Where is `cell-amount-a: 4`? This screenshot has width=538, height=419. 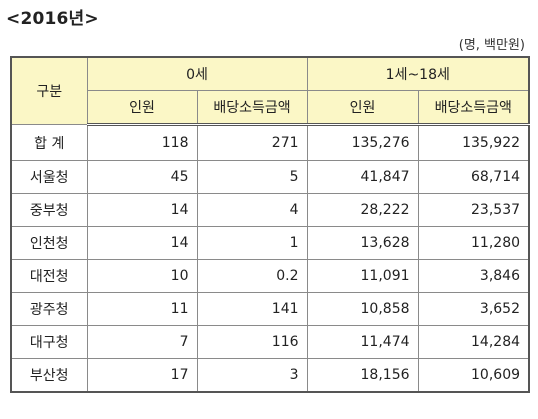
cell-amount-a: 4 is located at coordinates (252, 210).